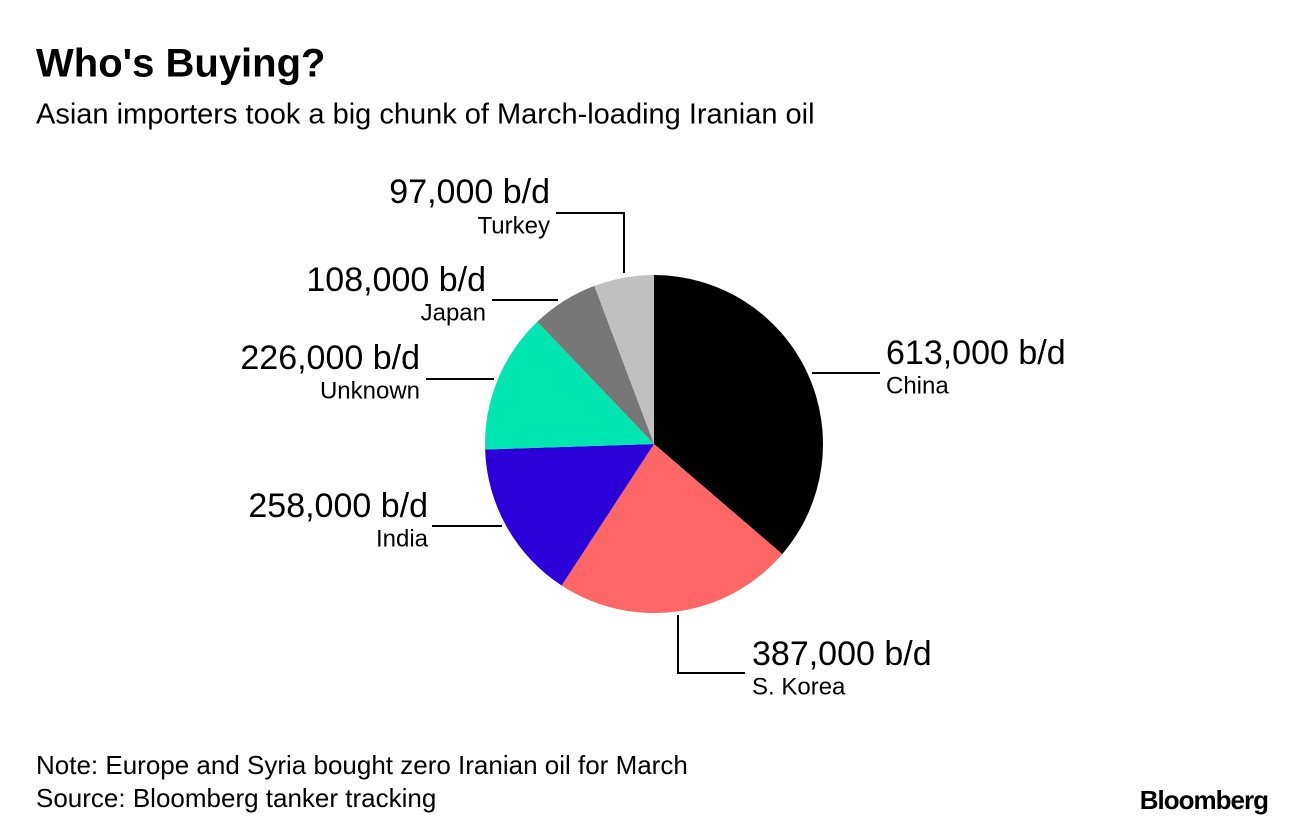 Image resolution: width=1296 pixels, height=832 pixels. What do you see at coordinates (236, 798) in the screenshot?
I see `source: Source: Bloomberg tanker tracking` at bounding box center [236, 798].